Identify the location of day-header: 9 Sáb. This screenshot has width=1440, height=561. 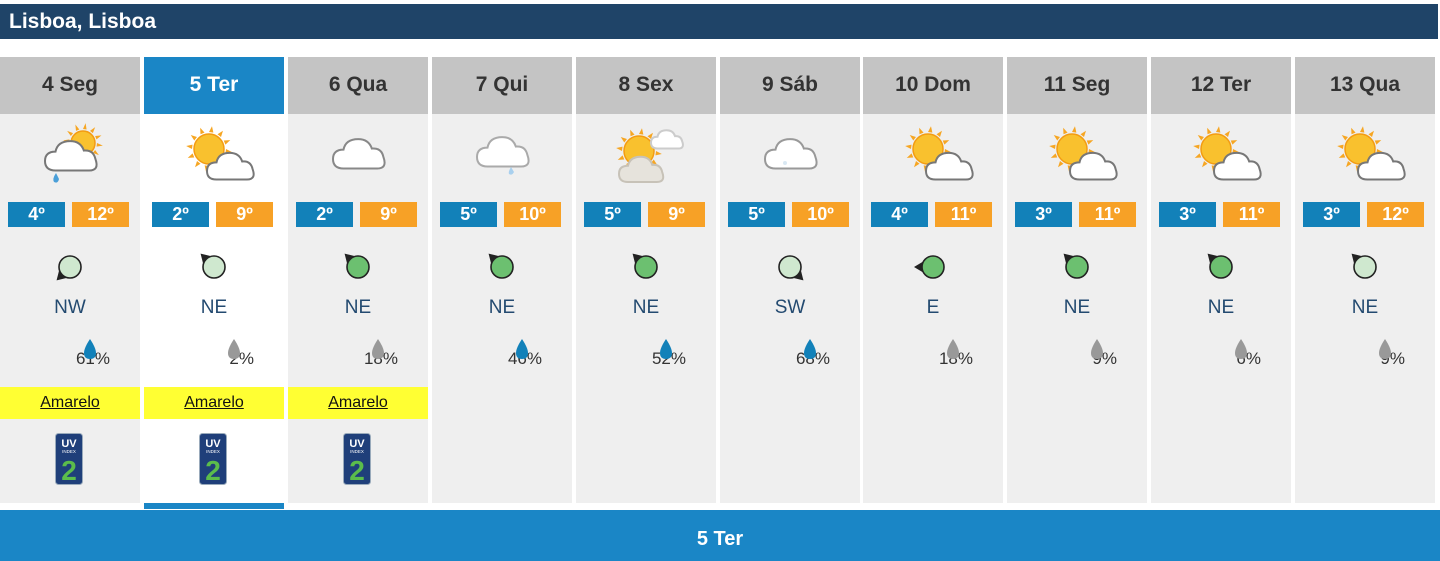
(790, 85).